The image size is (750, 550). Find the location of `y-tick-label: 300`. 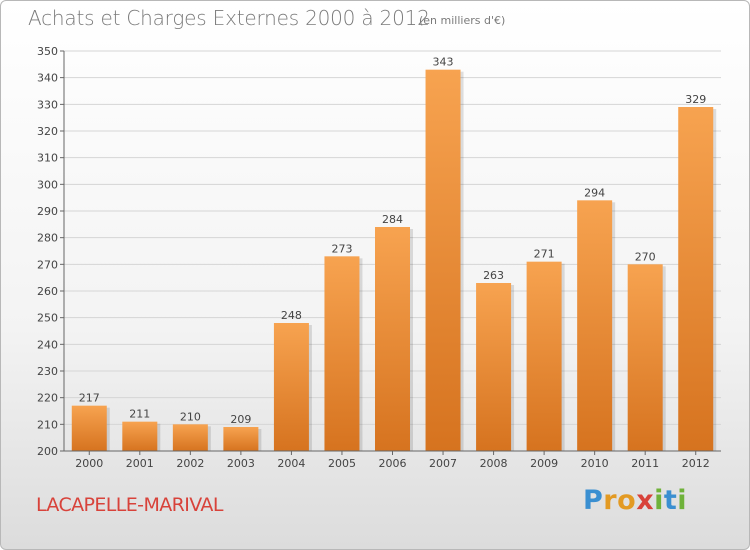

y-tick-label: 300 is located at coordinates (47, 184).